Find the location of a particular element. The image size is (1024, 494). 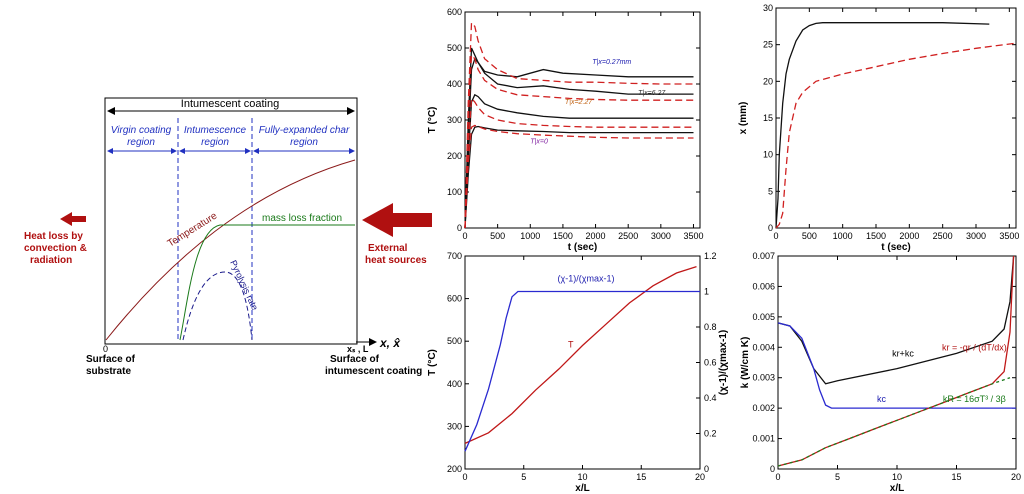

series-label: kc is located at coordinates (882, 399).